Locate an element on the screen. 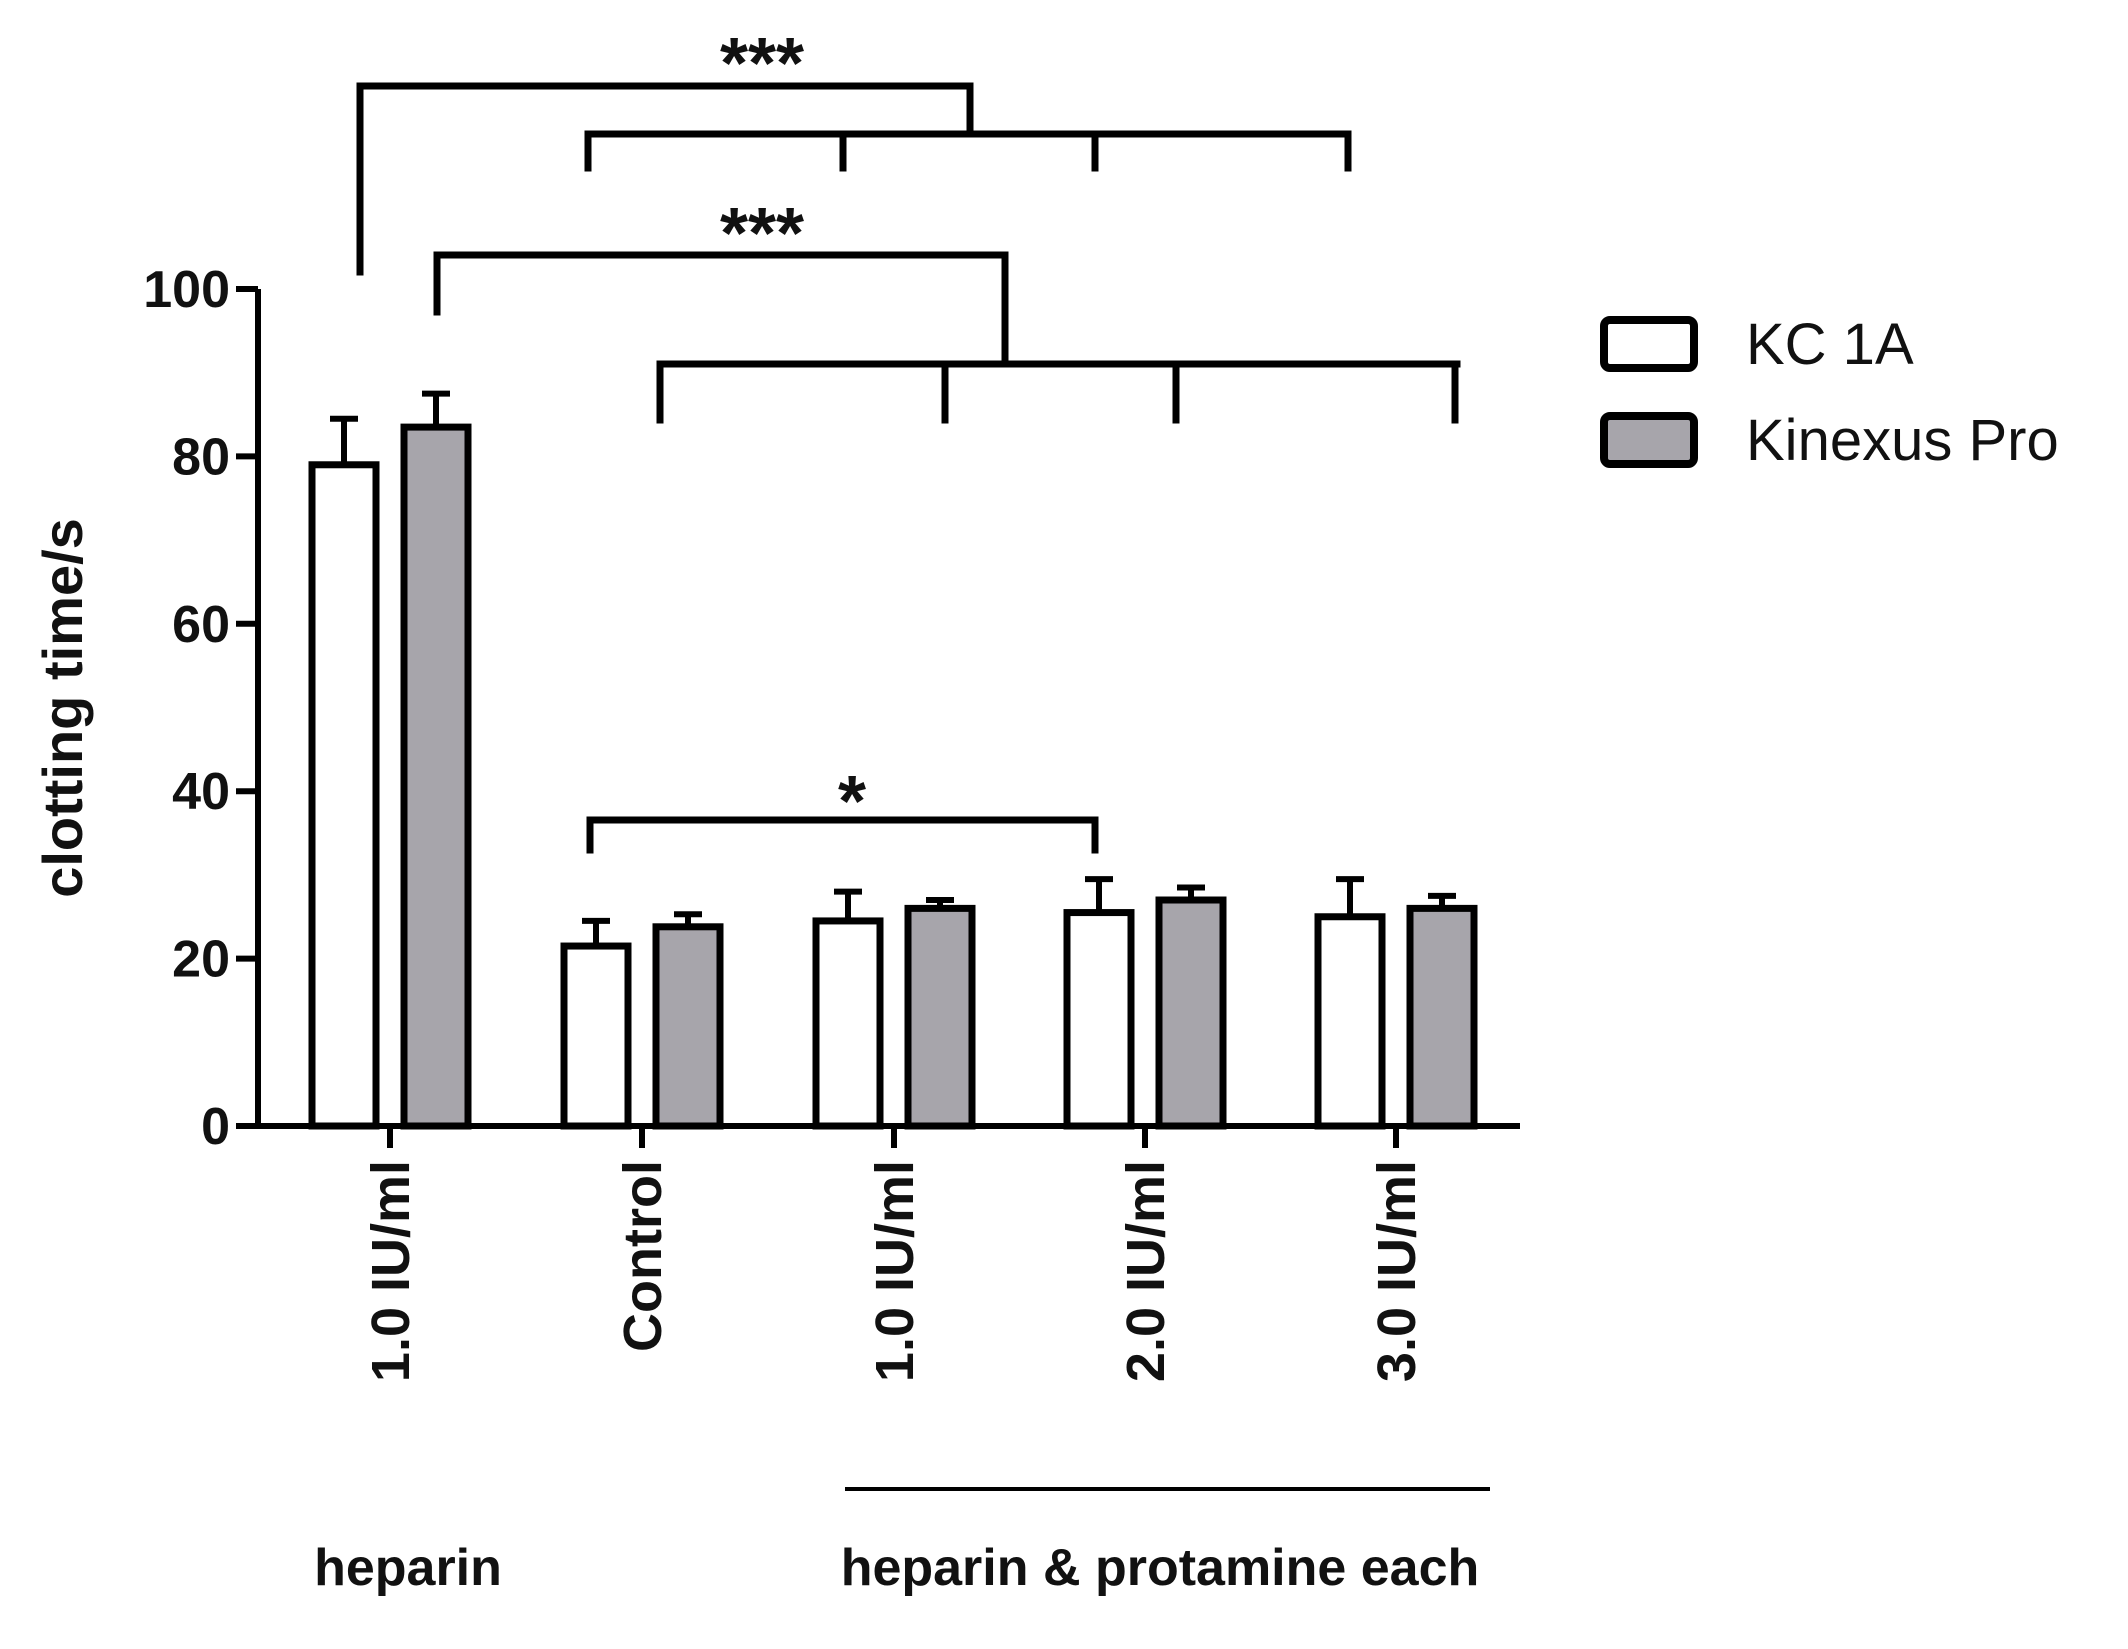 The image size is (2128, 1649). legend: KC 1A Kinexus Pro is located at coordinates (1829, 392).